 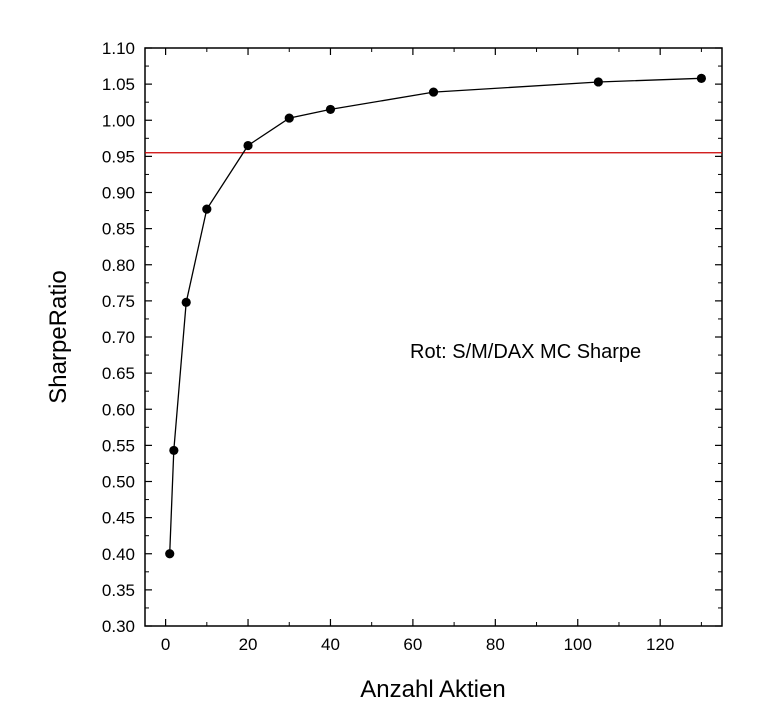 What do you see at coordinates (118, 229) in the screenshot?
I see `y-tick-label: 0.85` at bounding box center [118, 229].